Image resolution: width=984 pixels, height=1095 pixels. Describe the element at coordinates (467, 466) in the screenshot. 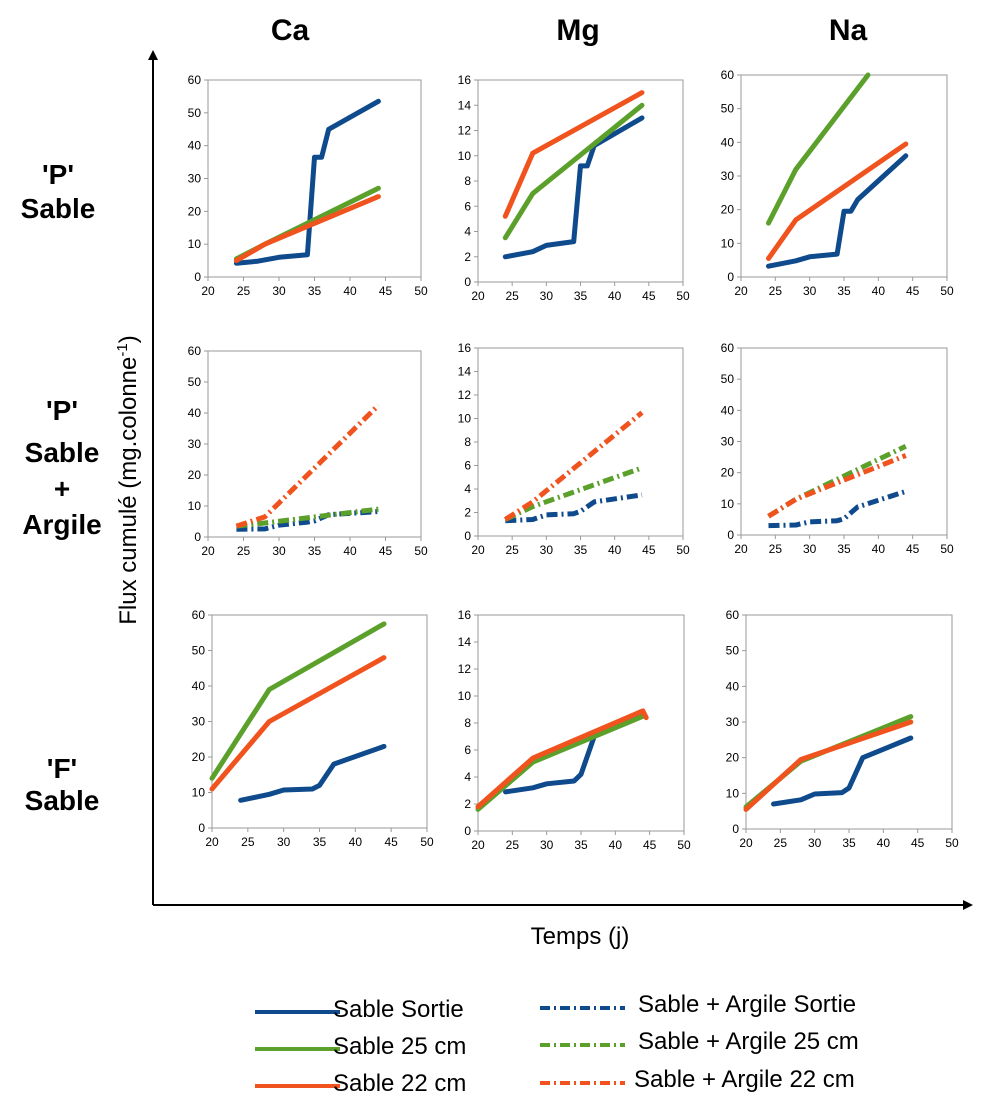

I see `y-tick-label: 6` at that location.